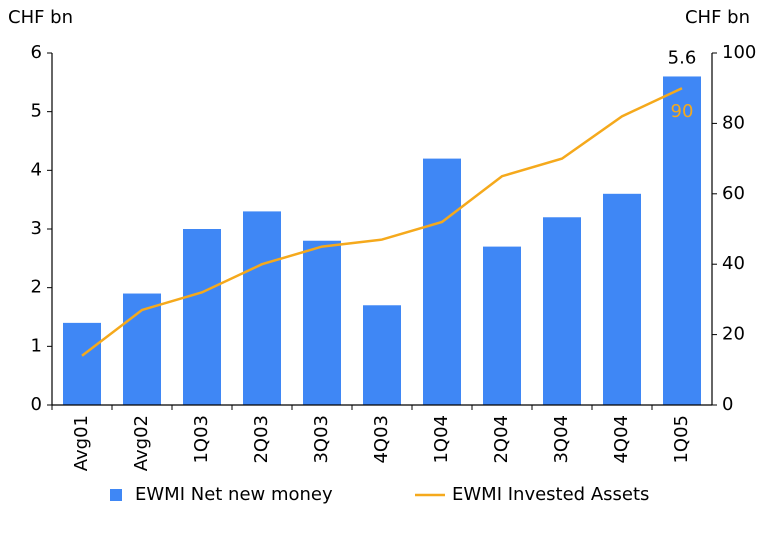 The height and width of the screenshot is (536, 758). What do you see at coordinates (733, 334) in the screenshot?
I see `y2-tick-label: 20` at bounding box center [733, 334].